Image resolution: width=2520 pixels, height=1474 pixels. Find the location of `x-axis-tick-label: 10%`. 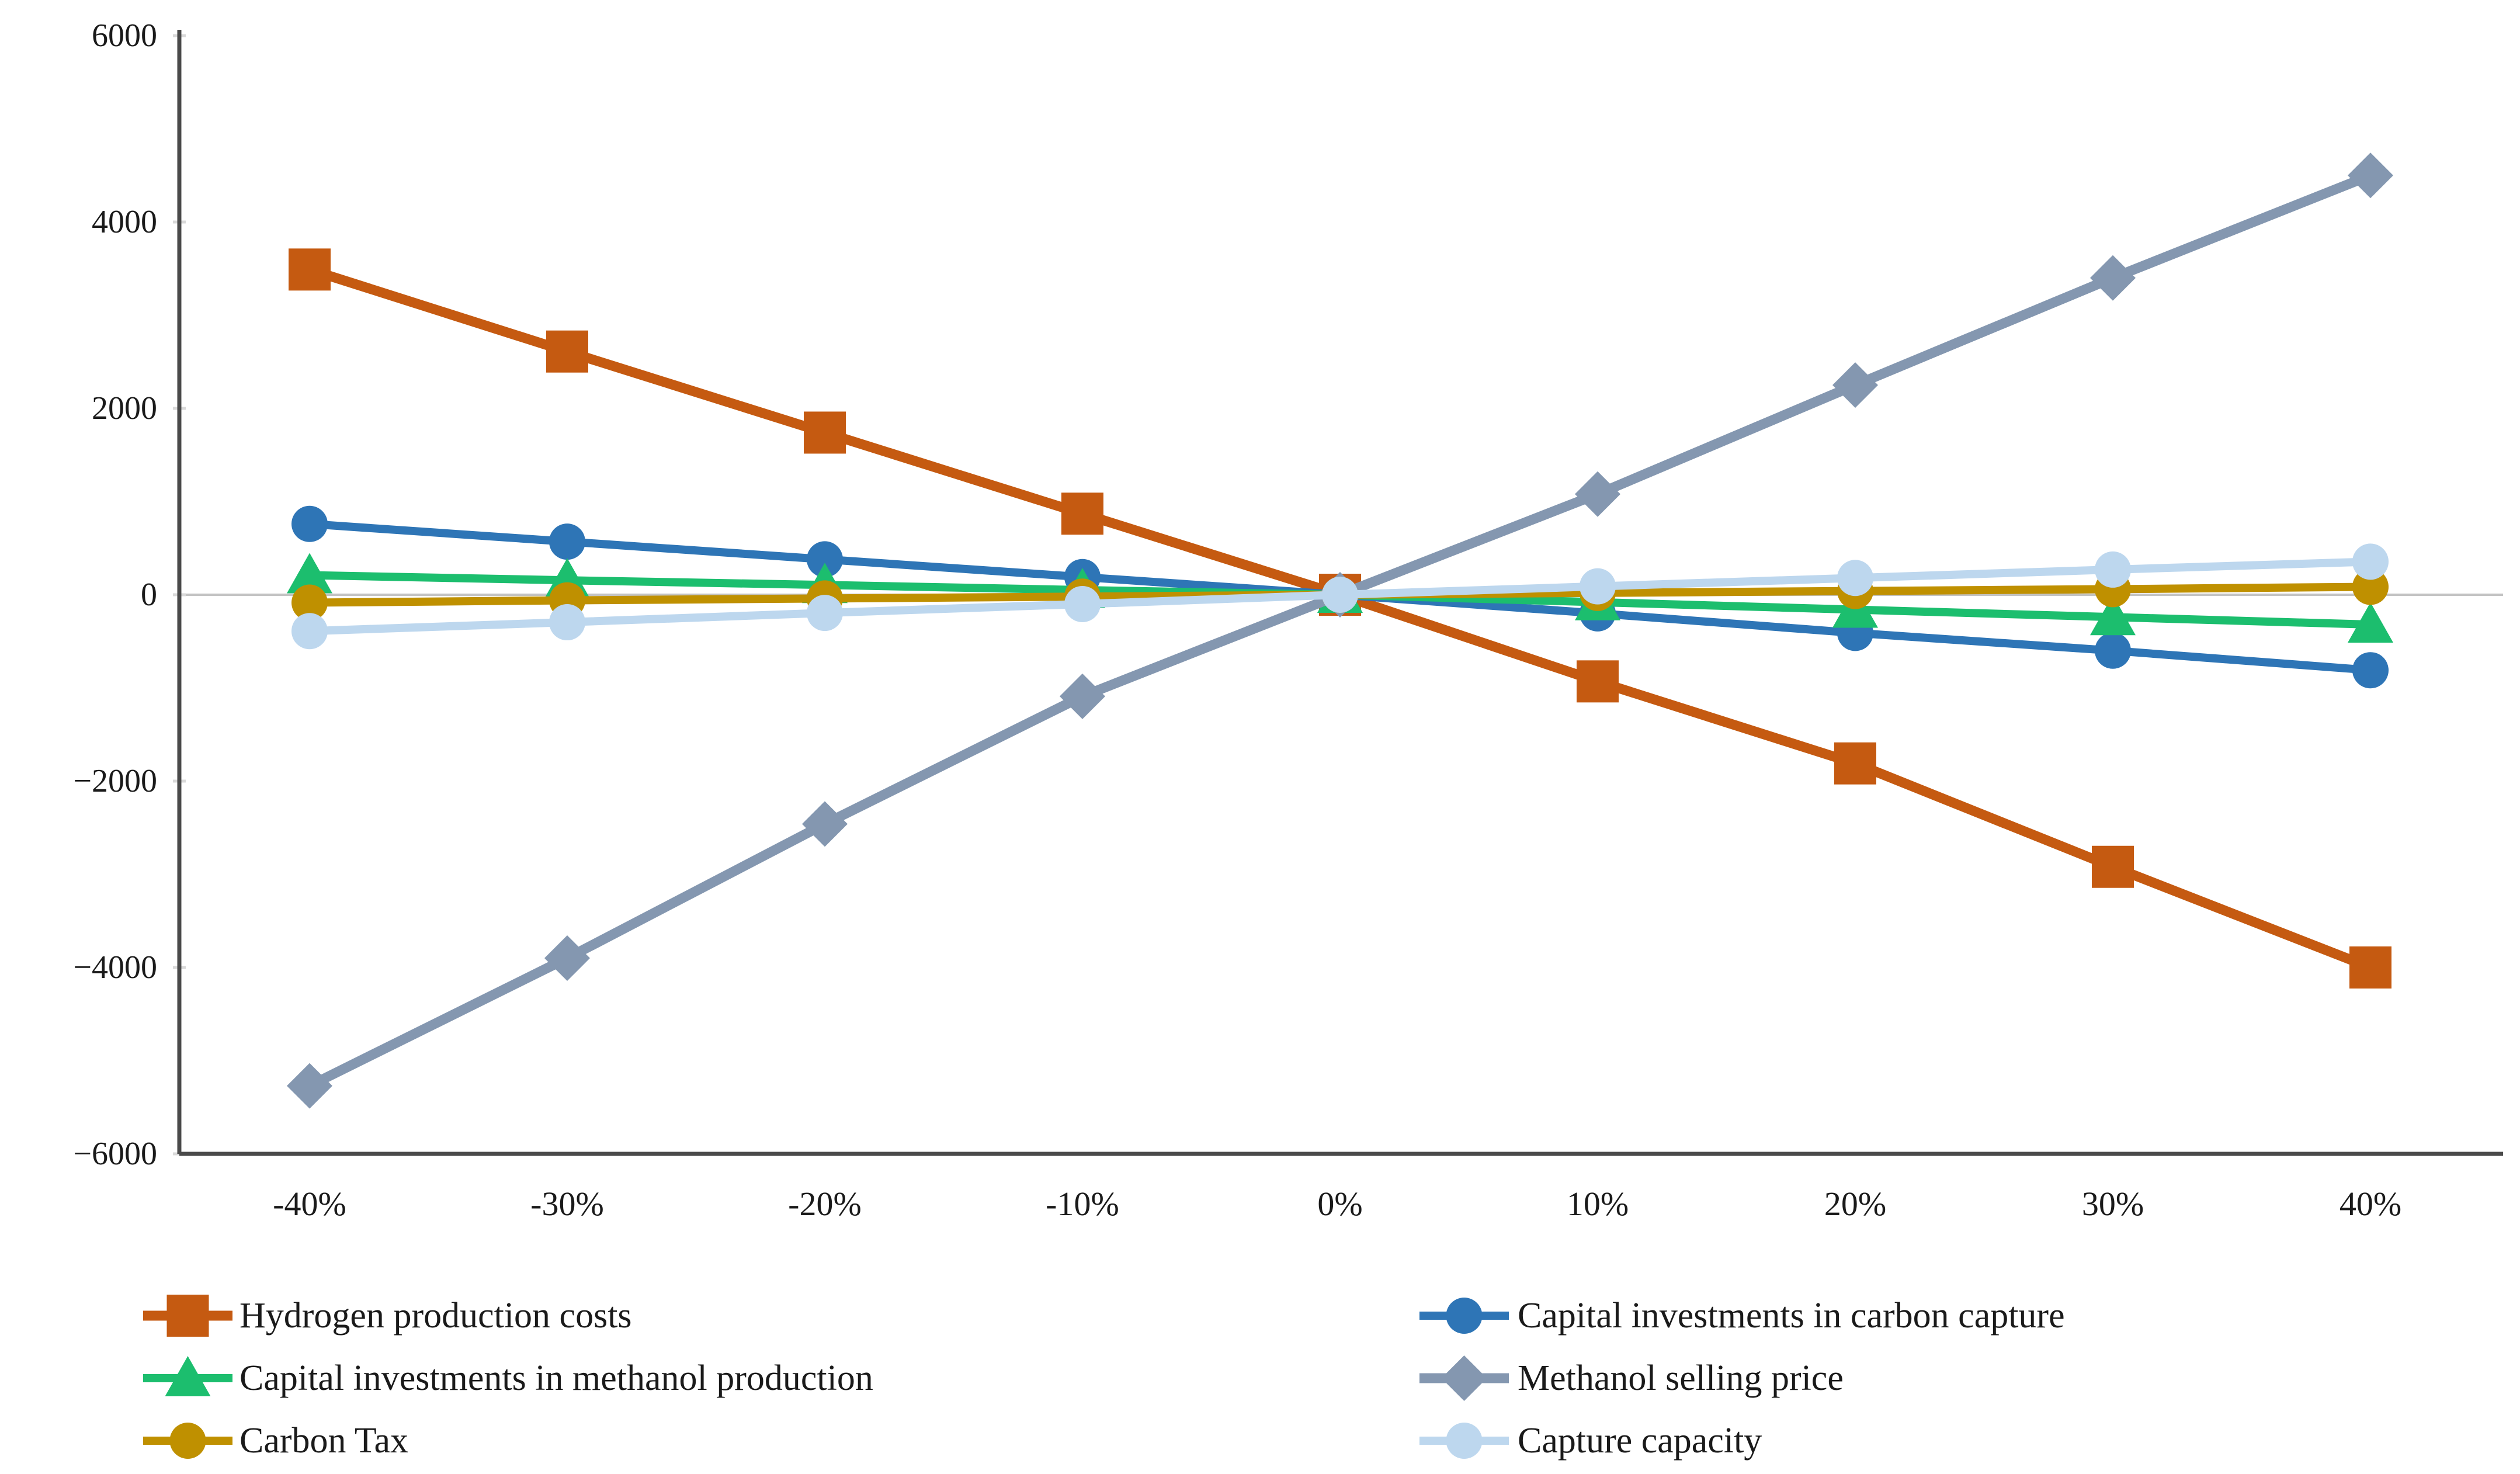

x-axis-tick-label: 10% is located at coordinates (1598, 1204).